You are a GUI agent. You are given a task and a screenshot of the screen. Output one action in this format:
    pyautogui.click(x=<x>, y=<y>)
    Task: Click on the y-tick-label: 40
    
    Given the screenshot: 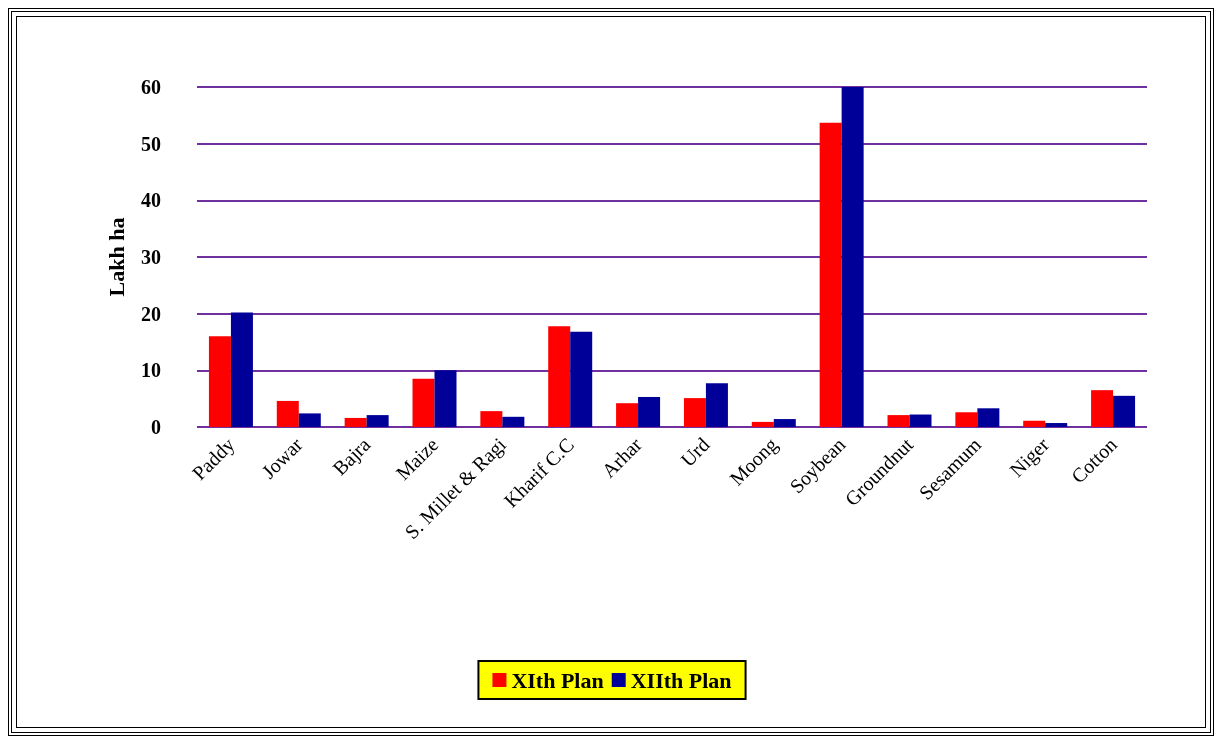 What is the action you would take?
    pyautogui.click(x=151, y=200)
    